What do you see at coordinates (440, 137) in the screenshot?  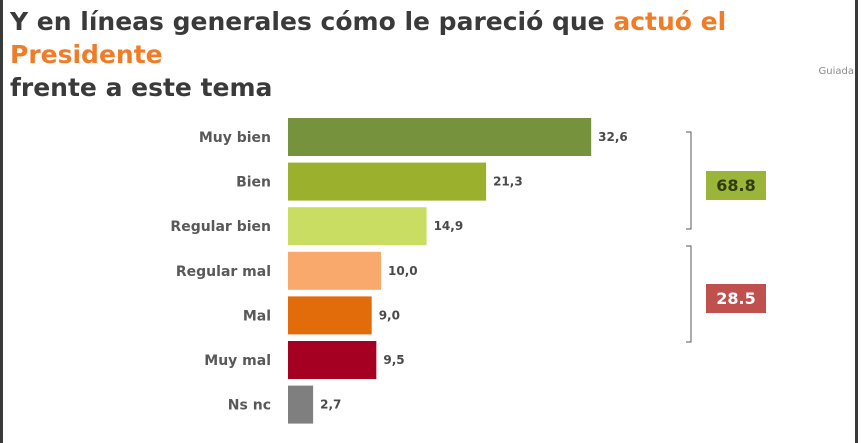 I see `bar-muy-bien` at bounding box center [440, 137].